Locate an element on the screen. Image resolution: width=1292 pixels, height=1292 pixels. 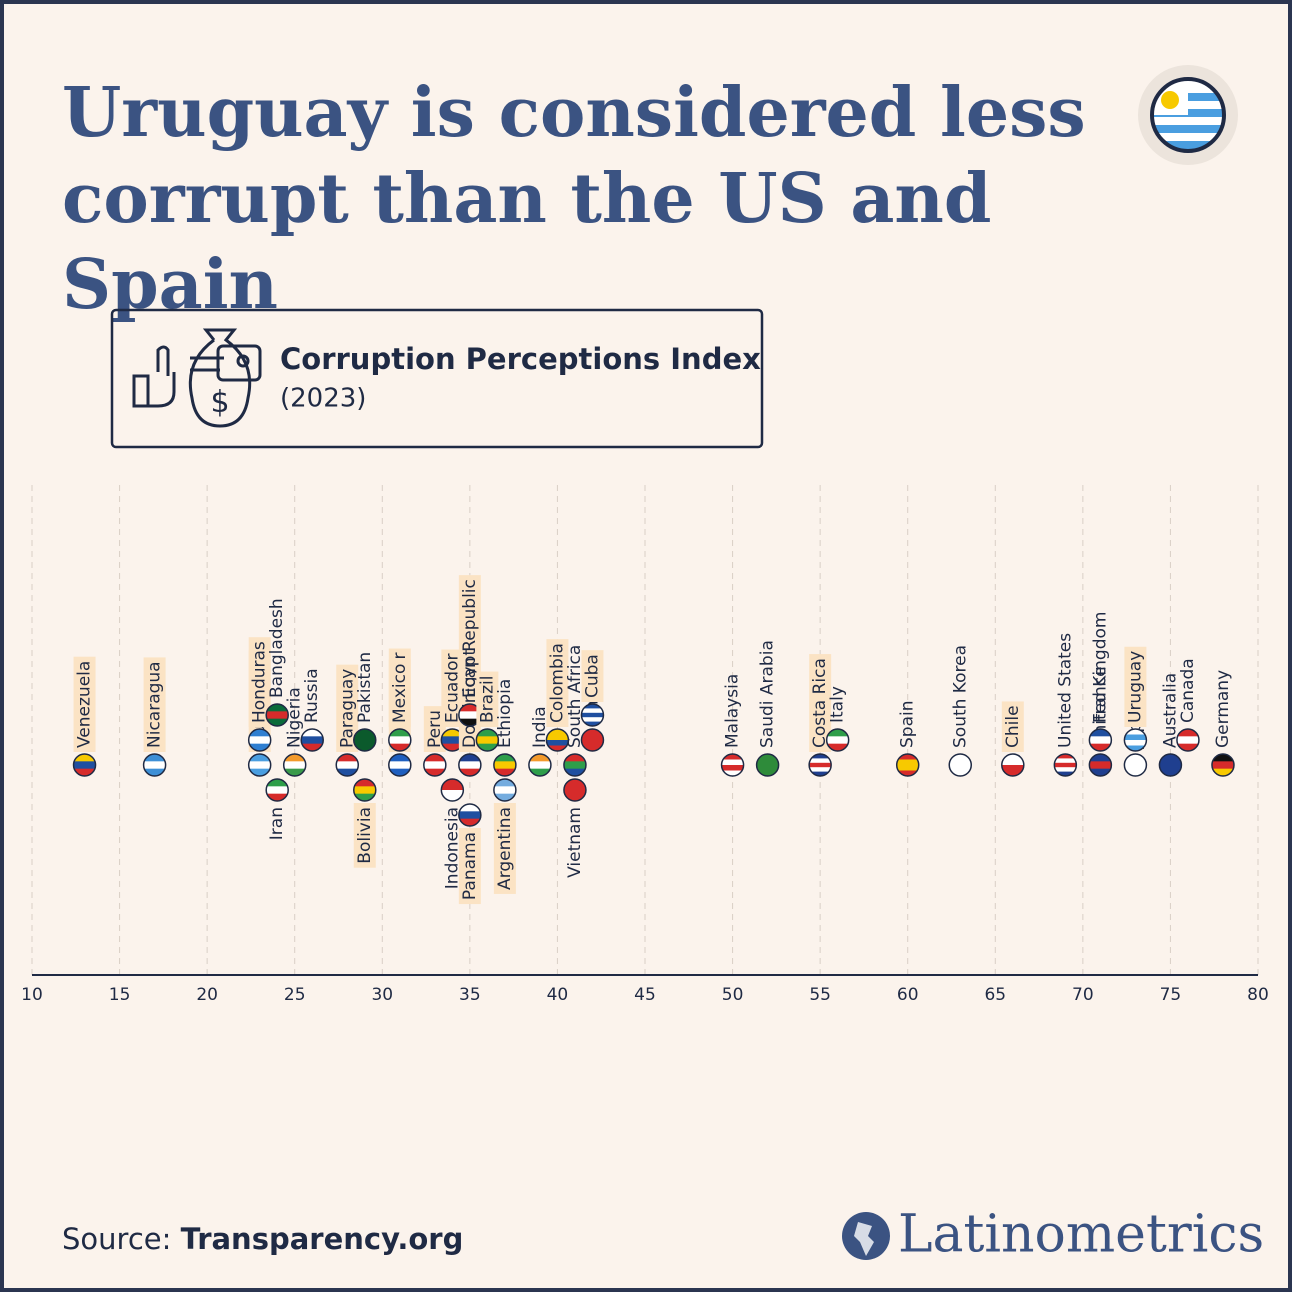
label-group: Argentina is located at coordinates (504, 848).